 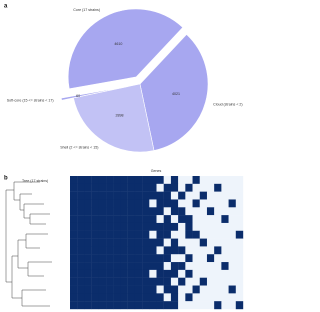 I want to click on value-label: 4610, so click(x=118, y=44).